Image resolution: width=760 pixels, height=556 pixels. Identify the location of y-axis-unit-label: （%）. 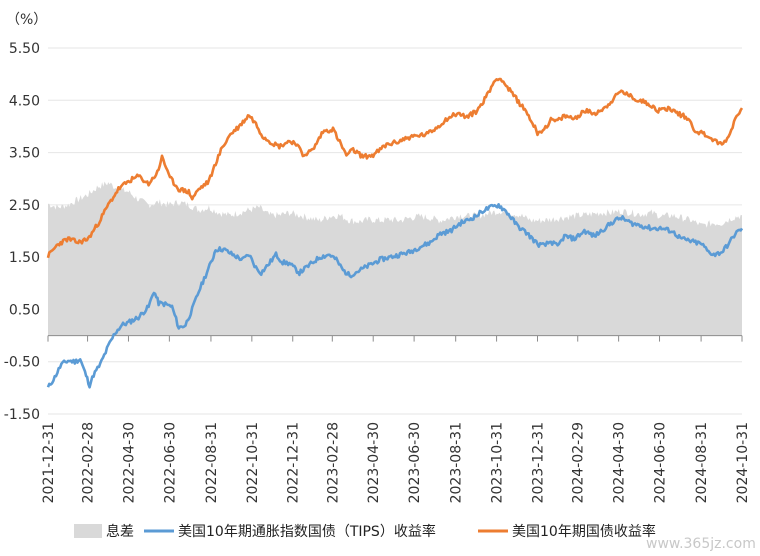
(26, 20).